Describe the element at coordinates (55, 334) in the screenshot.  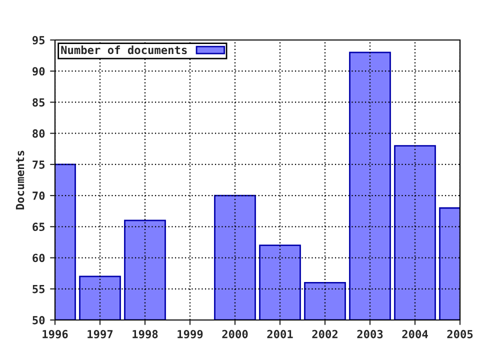
I see `x-tick-label: 1996` at that location.